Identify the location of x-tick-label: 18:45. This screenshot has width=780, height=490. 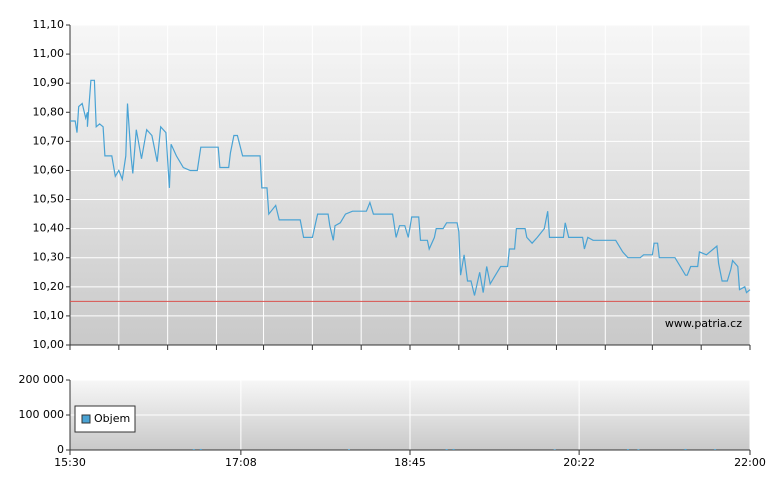
(410, 462).